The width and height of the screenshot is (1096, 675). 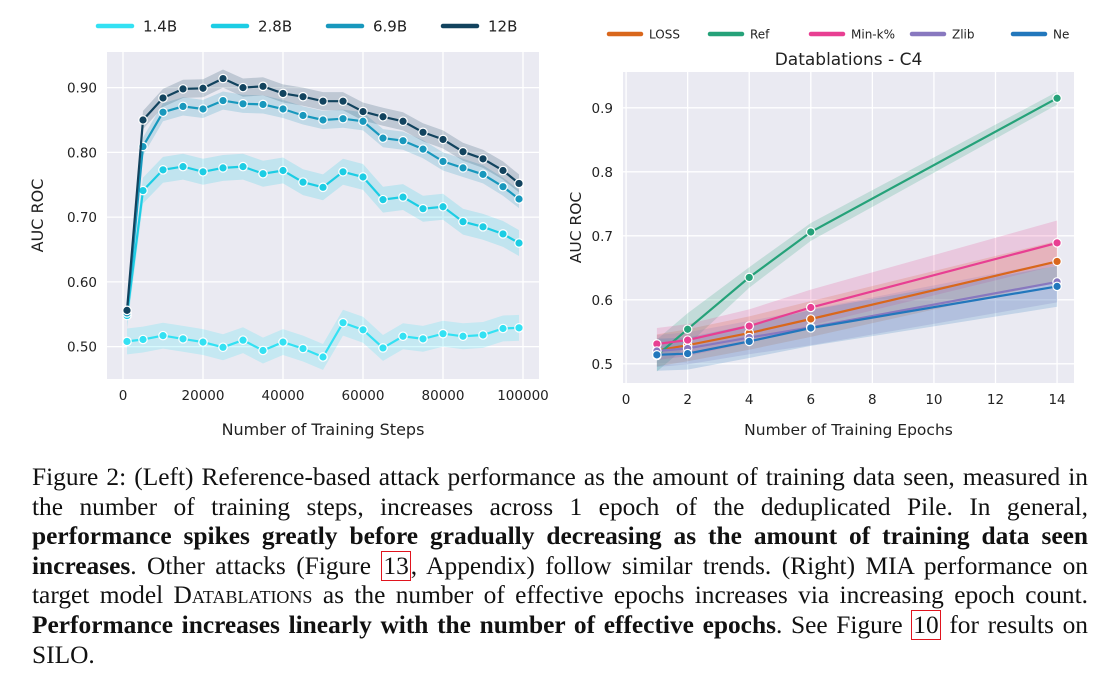 I want to click on caption-text-6: for results on SILO., so click(x=560, y=639).